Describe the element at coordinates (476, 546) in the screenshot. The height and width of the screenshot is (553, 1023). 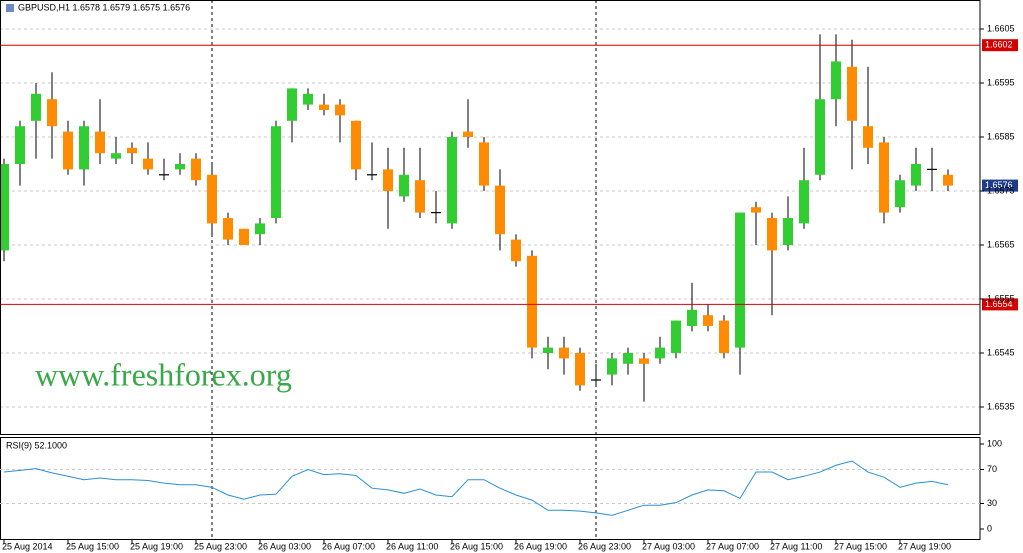
I see `x-tick-label: 26 Aug 15:00` at that location.